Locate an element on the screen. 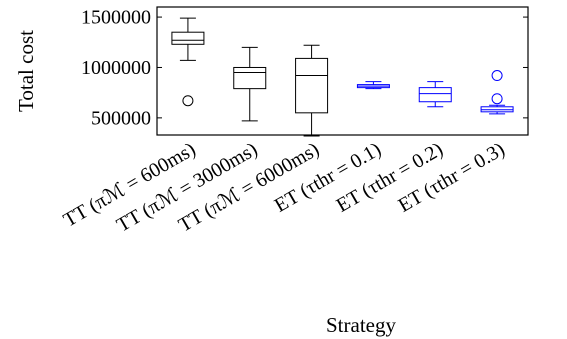 The image size is (567, 339). y-tick-label: 1000000 is located at coordinates (116, 68).